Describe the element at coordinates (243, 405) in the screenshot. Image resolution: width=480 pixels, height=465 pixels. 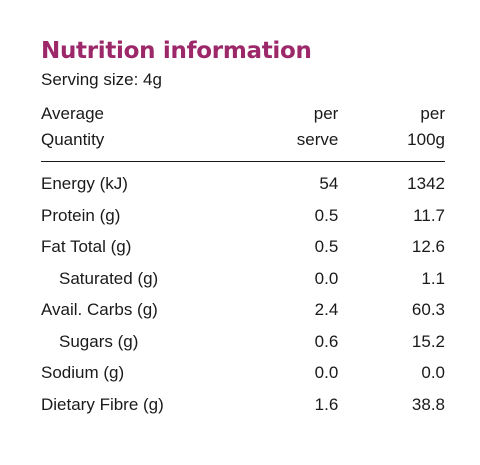
I see `table-row: Dietary Fibre (g) 1.6 38.8` at that location.